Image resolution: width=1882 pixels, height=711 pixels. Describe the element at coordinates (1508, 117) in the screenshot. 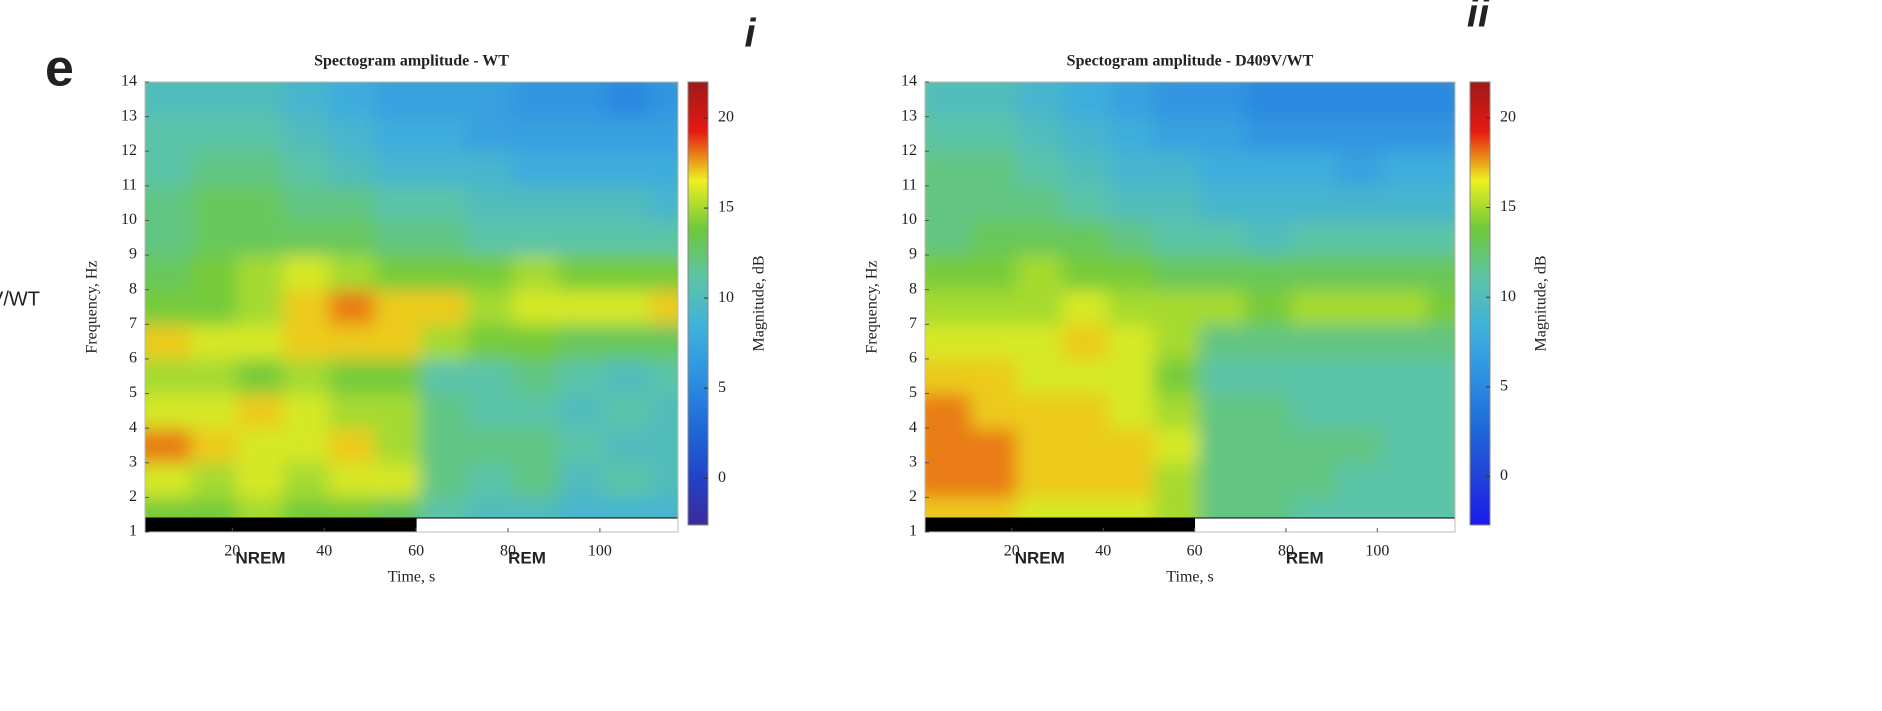

I see `colorbar-tick-label: 20` at that location.